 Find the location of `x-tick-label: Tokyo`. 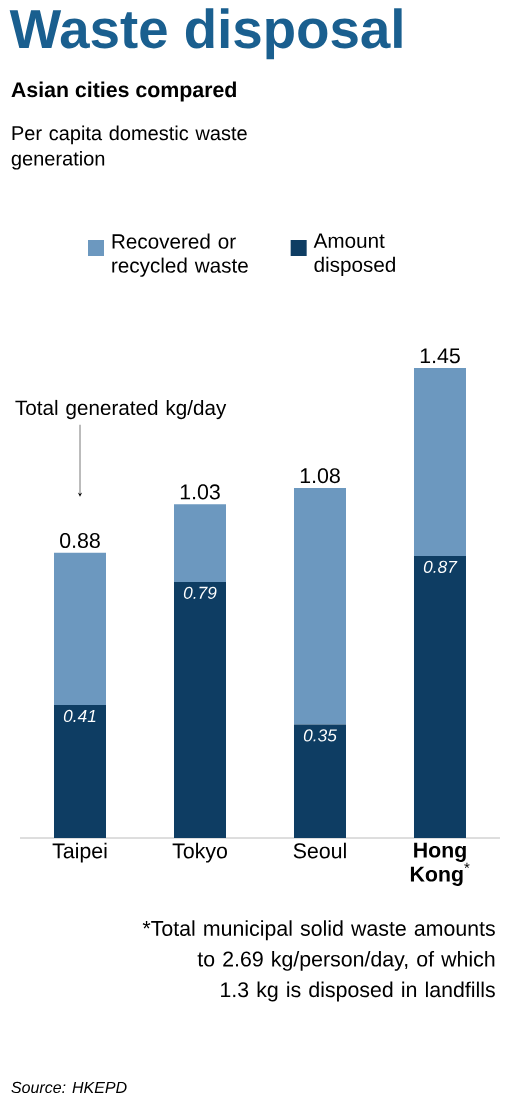

x-tick-label: Tokyo is located at coordinates (199, 852).